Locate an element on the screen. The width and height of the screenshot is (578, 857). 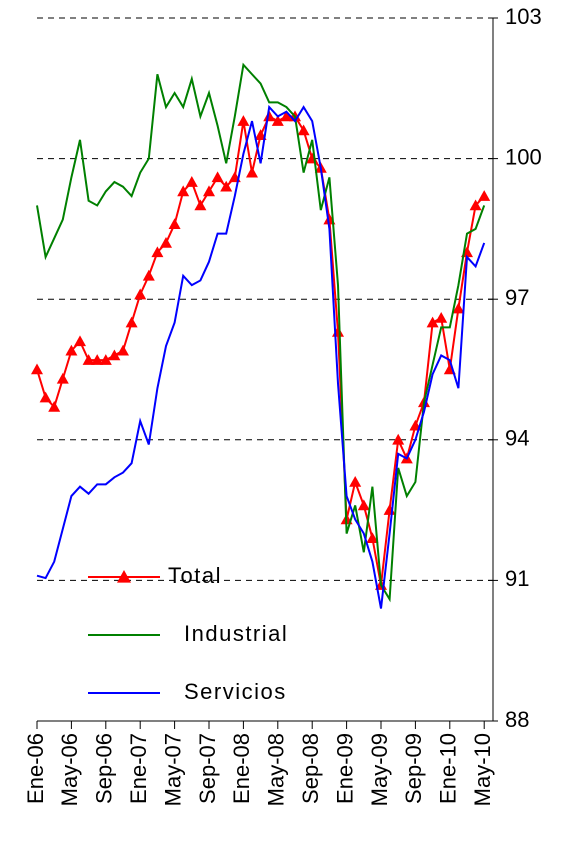
y-tick-label: 94 is located at coordinates (517, 438).